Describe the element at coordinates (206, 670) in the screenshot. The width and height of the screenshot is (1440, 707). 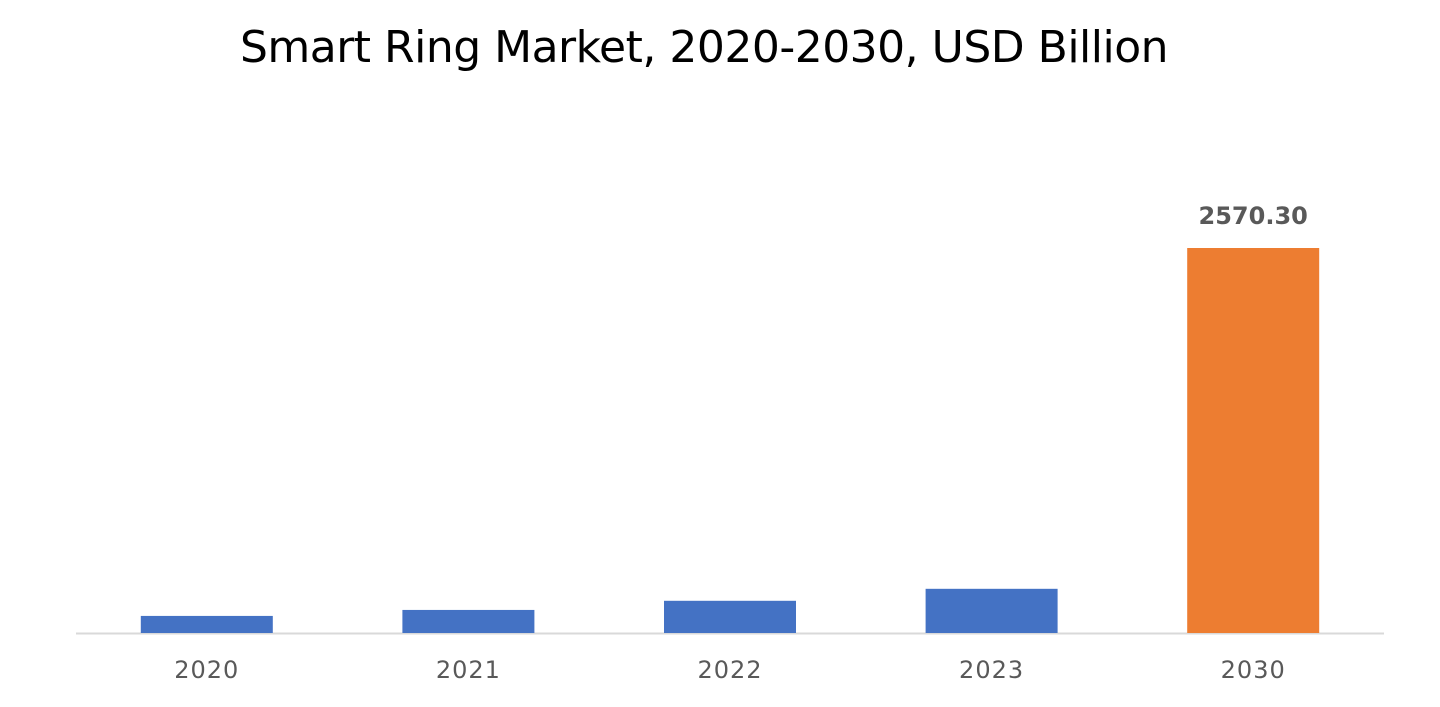
I see `x-tick-label: 2020` at that location.